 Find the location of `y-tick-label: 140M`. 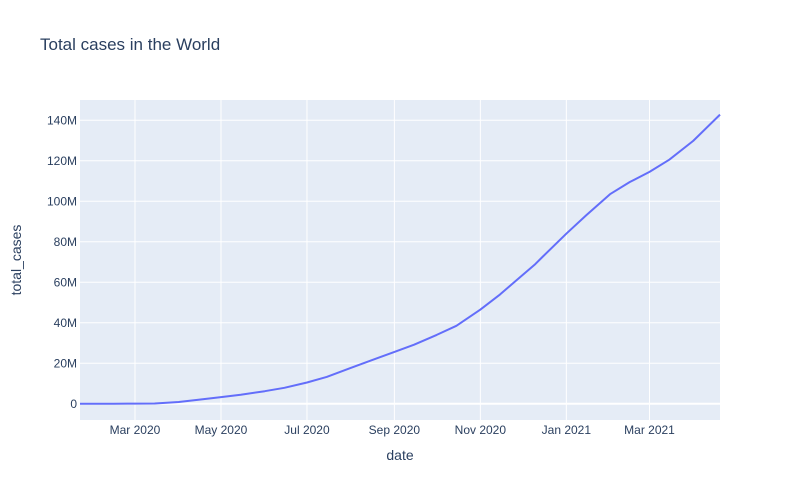

y-tick-label: 140M is located at coordinates (62, 120).